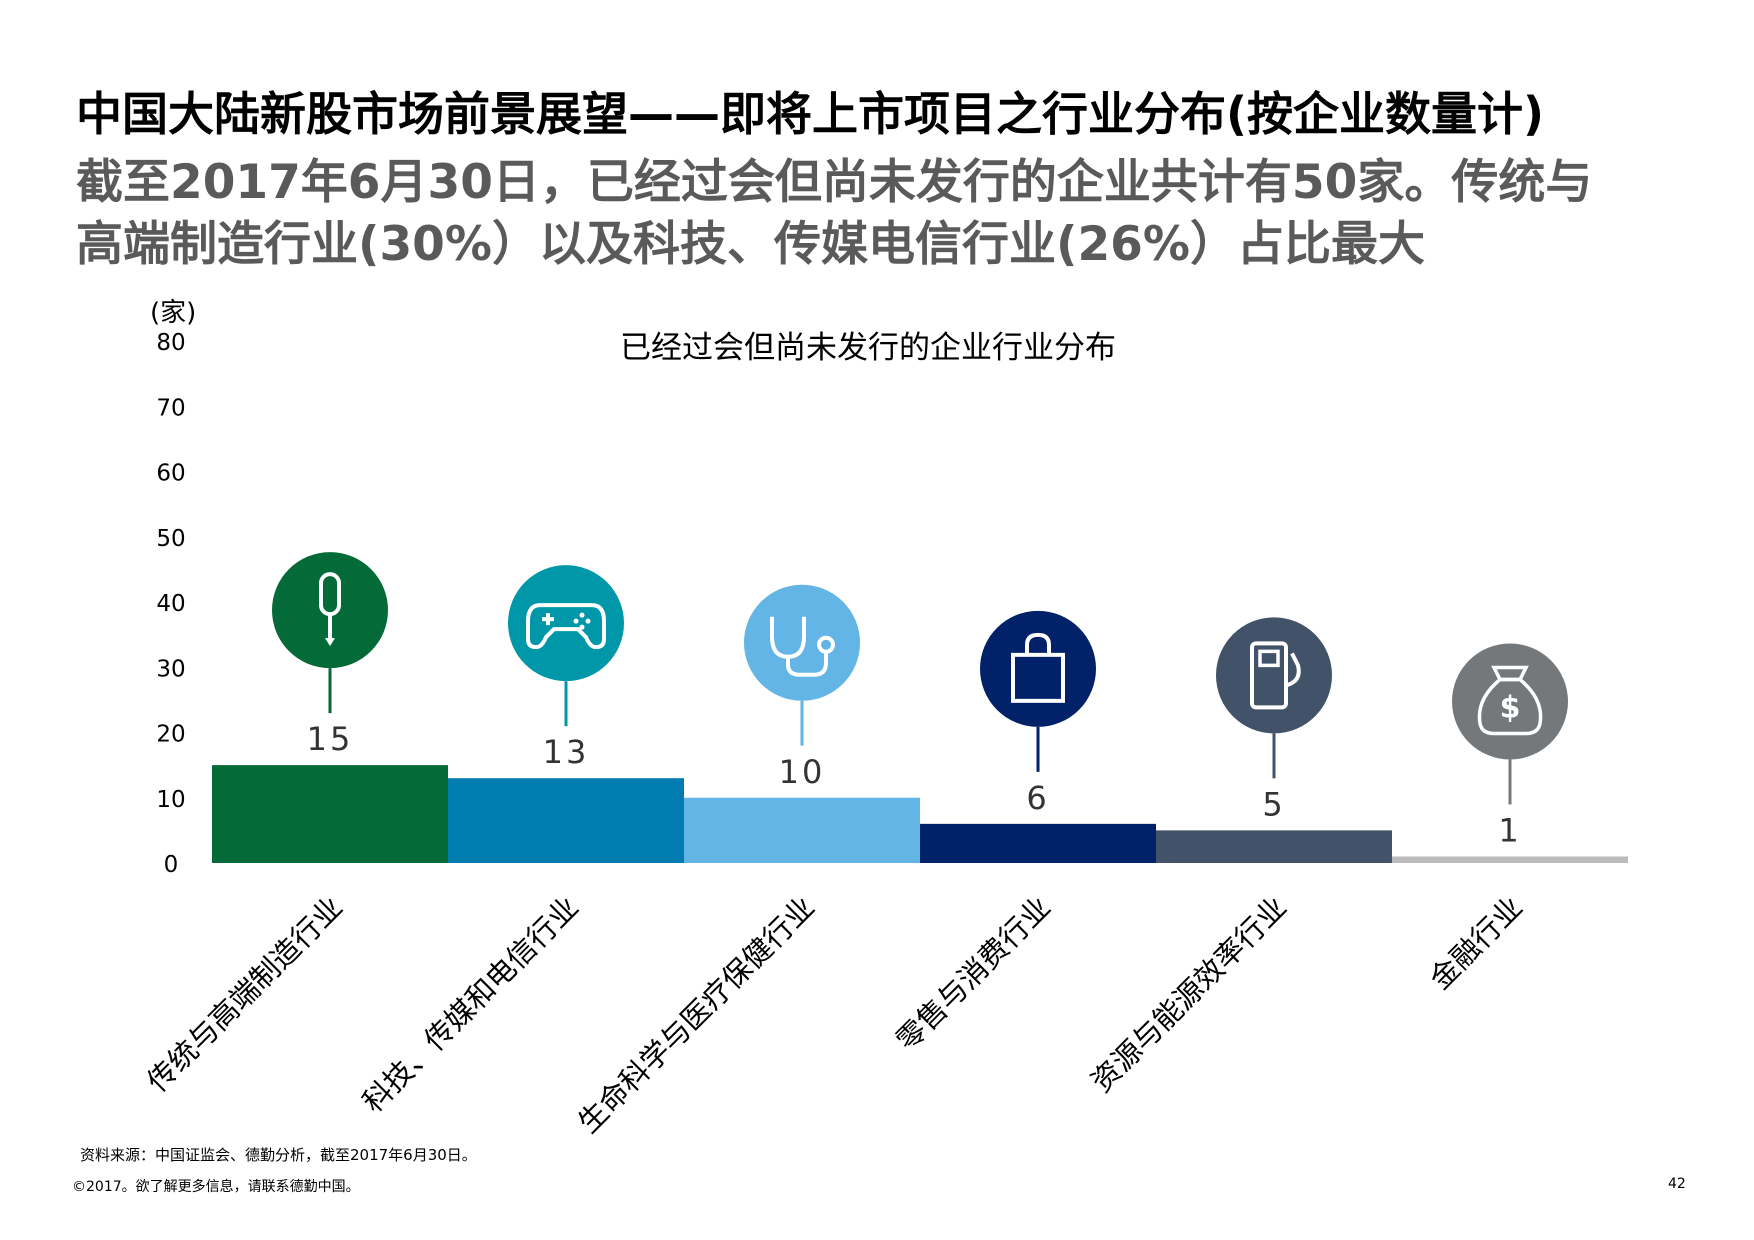  Describe the element at coordinates (330, 739) in the screenshot. I see `data-label: 15` at that location.